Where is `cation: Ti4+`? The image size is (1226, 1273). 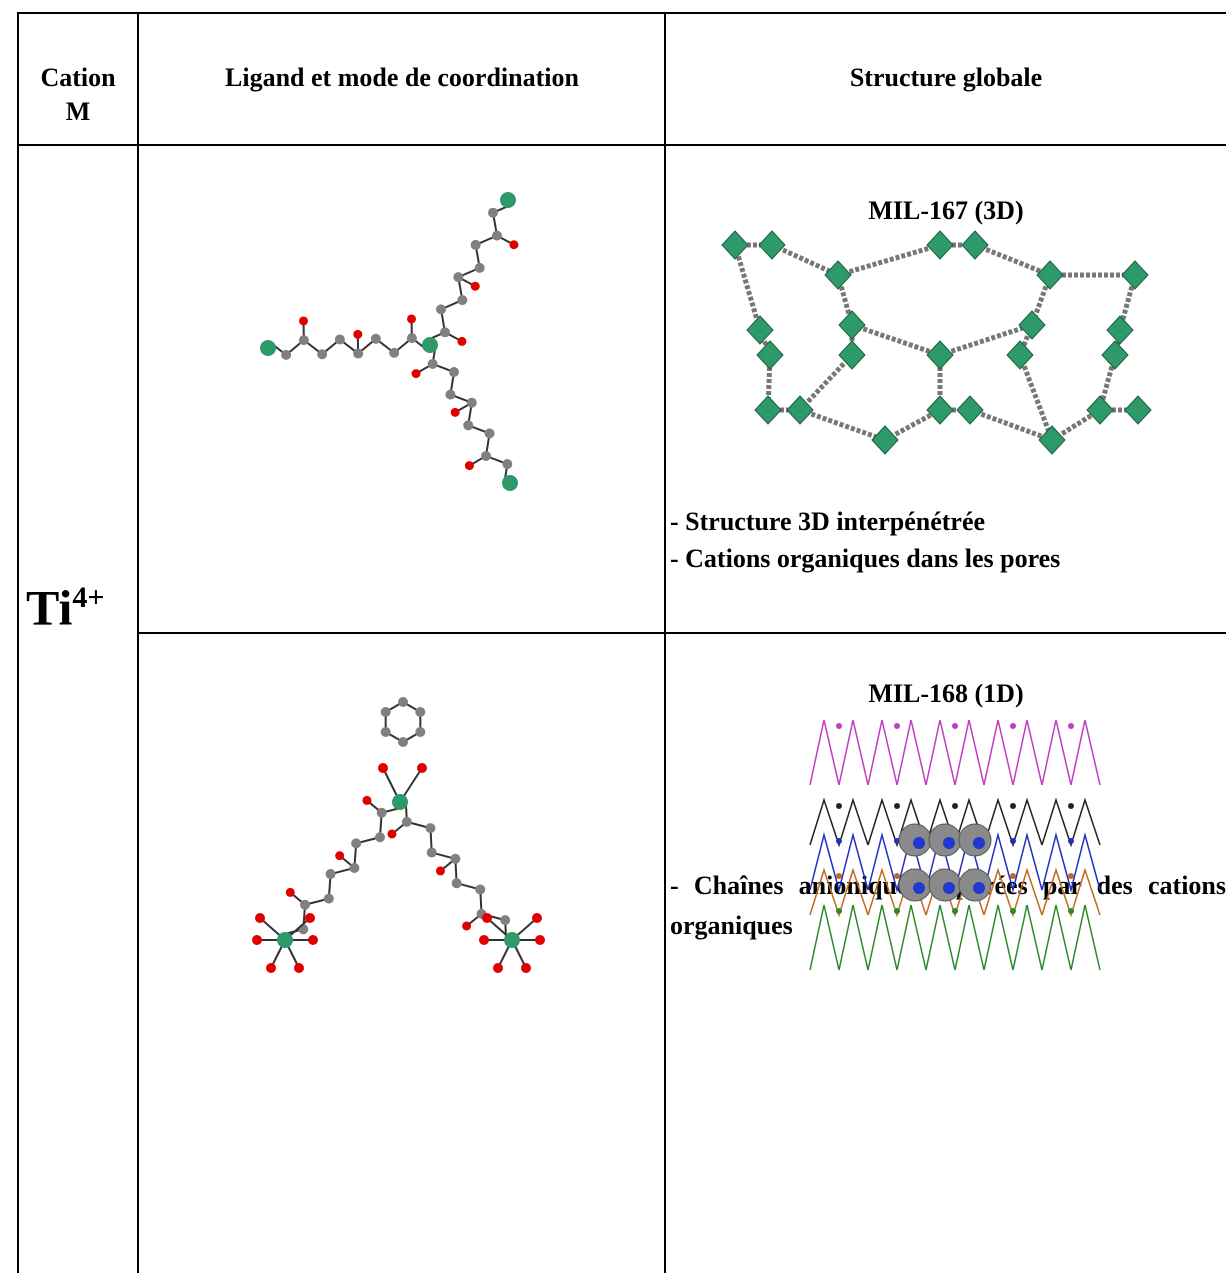
cation: Ti4+ is located at coordinates (65, 603).